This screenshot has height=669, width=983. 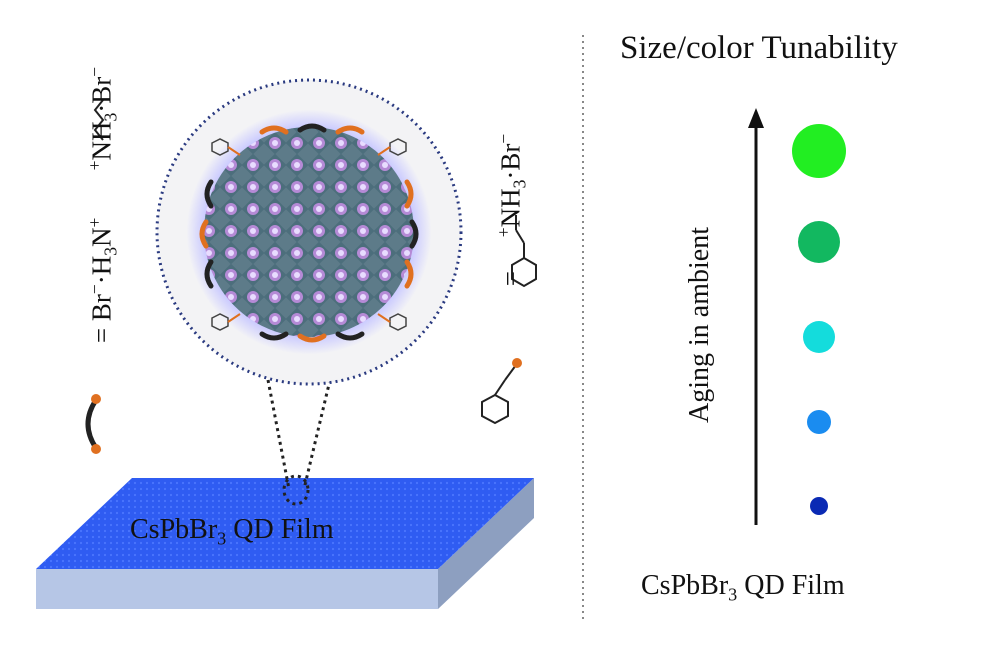 What do you see at coordinates (759, 48) in the screenshot?
I see `size-color-title: Size/color Tunability` at bounding box center [759, 48].